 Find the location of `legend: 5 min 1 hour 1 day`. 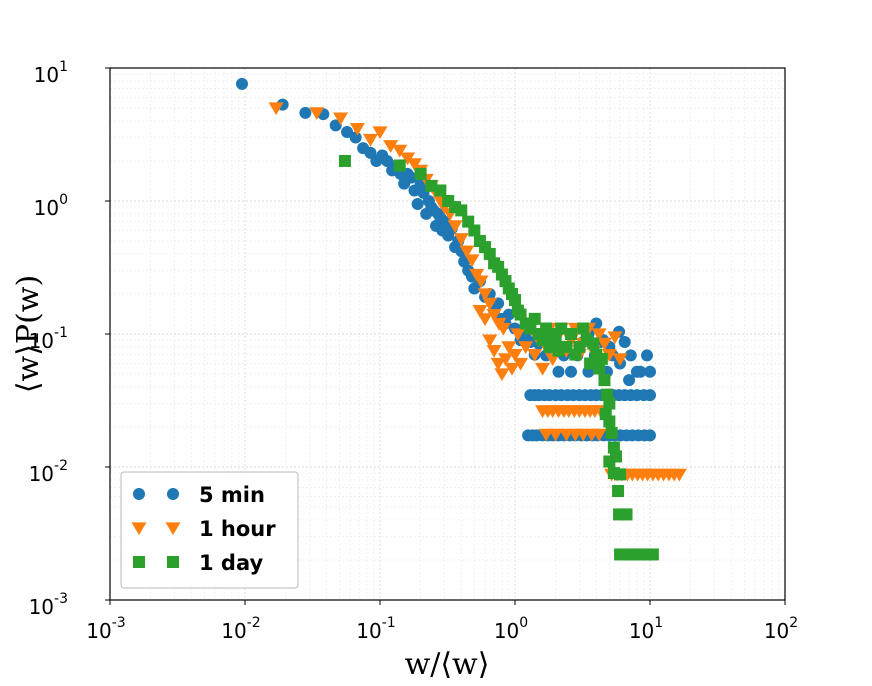

legend: 5 min 1 hour 1 day is located at coordinates (209, 530).